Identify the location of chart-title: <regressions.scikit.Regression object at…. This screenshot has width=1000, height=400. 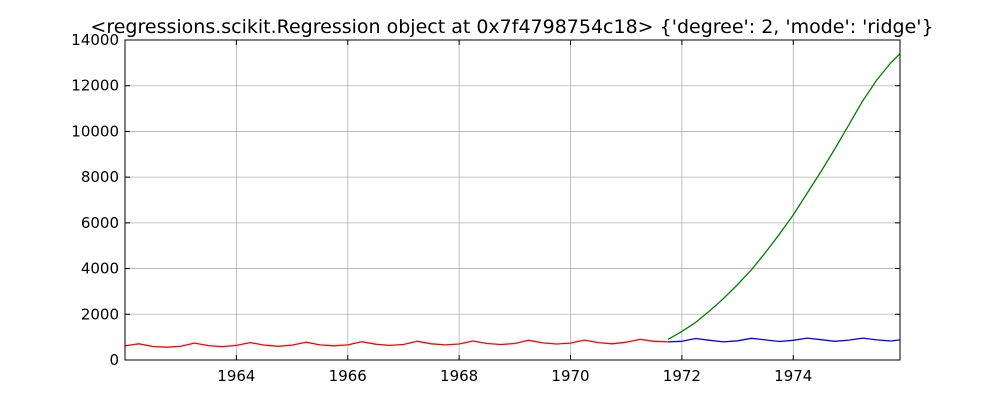
(511, 27).